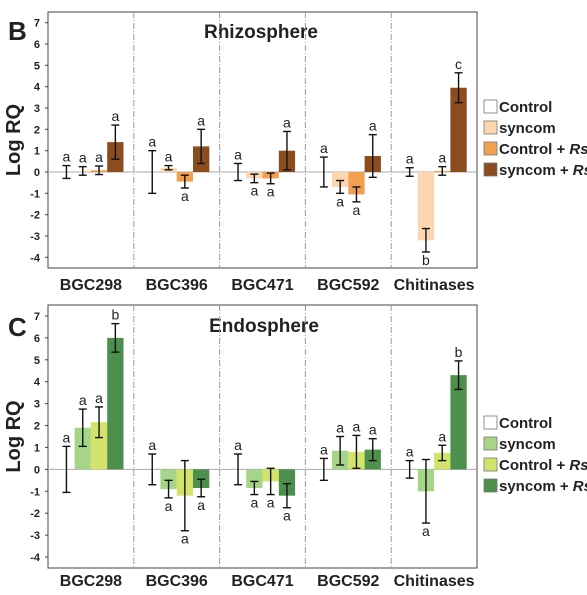 This screenshot has width=587, height=595. Describe the element at coordinates (262, 581) in the screenshot. I see `x-tick-label: BGC471` at that location.